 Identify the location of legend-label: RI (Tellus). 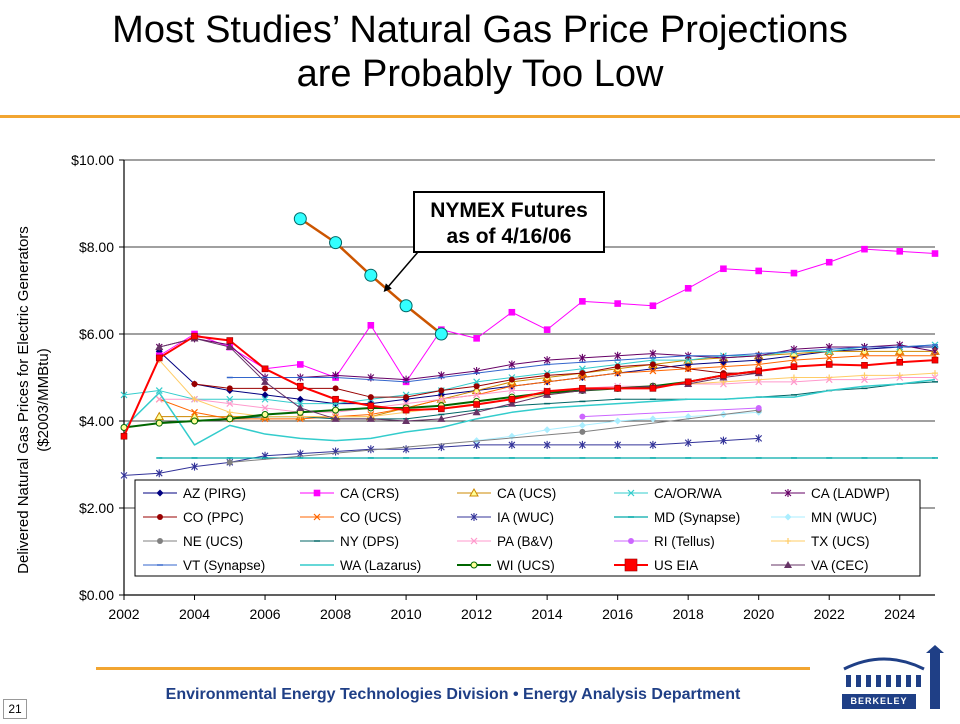
(684, 541).